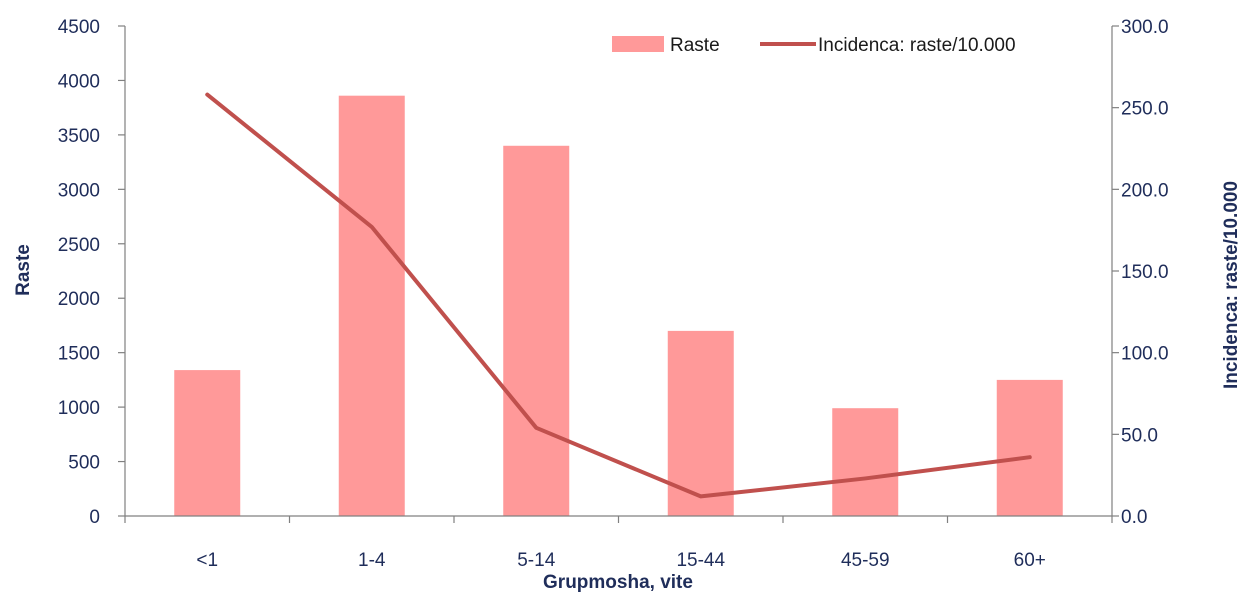 The width and height of the screenshot is (1241, 592). I want to click on right-tick-label: 50.0, so click(1139, 435).